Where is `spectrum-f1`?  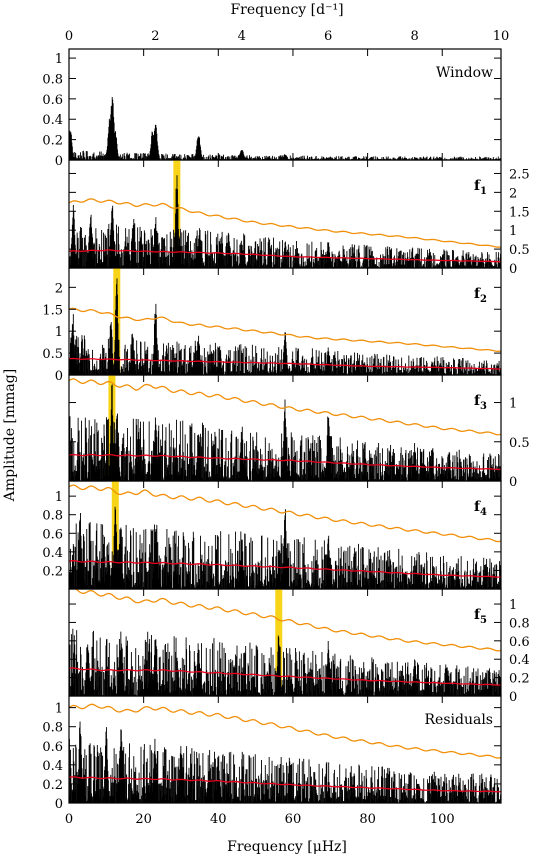 spectrum-f1 is located at coordinates (285, 221).